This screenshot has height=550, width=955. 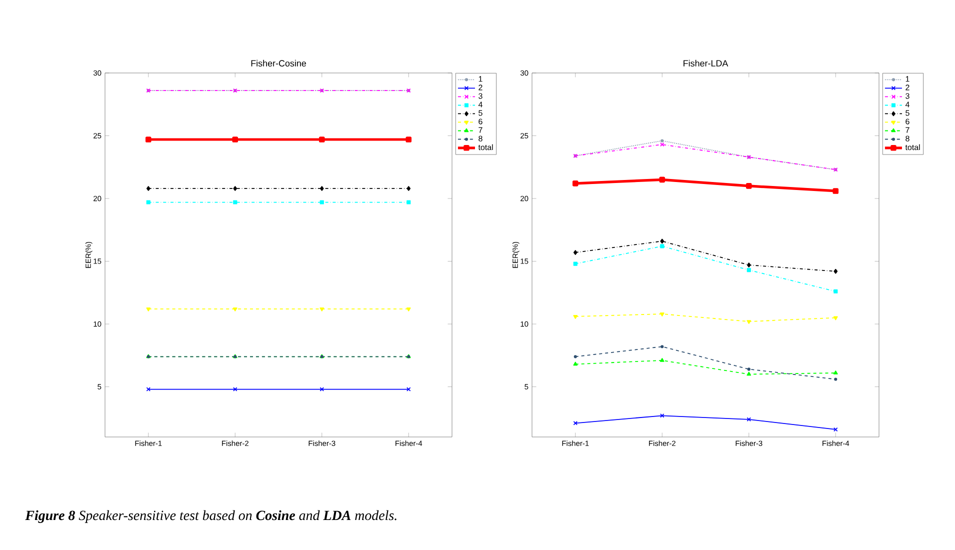 What do you see at coordinates (706, 63) in the screenshot?
I see `chart-title: Fisher-LDA` at bounding box center [706, 63].